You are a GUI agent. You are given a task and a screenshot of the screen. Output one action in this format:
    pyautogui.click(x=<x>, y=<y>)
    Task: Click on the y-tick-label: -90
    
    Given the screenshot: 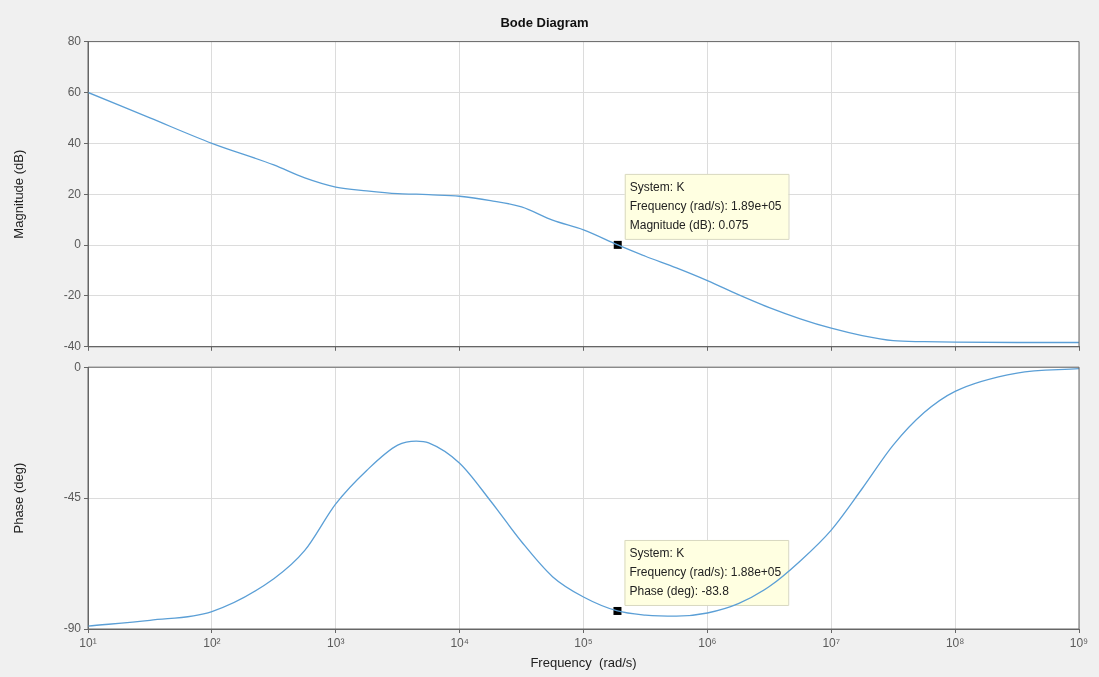 What is the action you would take?
    pyautogui.click(x=72, y=628)
    